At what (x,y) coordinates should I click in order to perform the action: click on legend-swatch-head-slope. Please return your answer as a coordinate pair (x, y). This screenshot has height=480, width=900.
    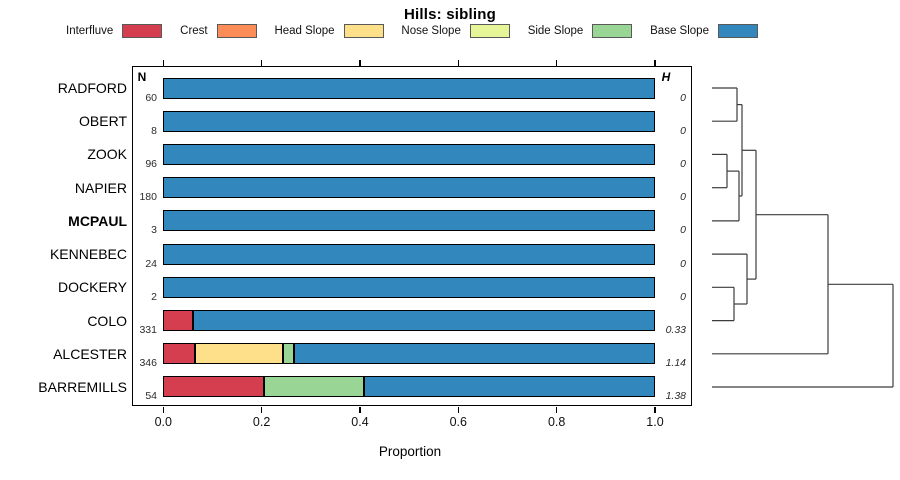
    Looking at the image, I should click on (363, 31).